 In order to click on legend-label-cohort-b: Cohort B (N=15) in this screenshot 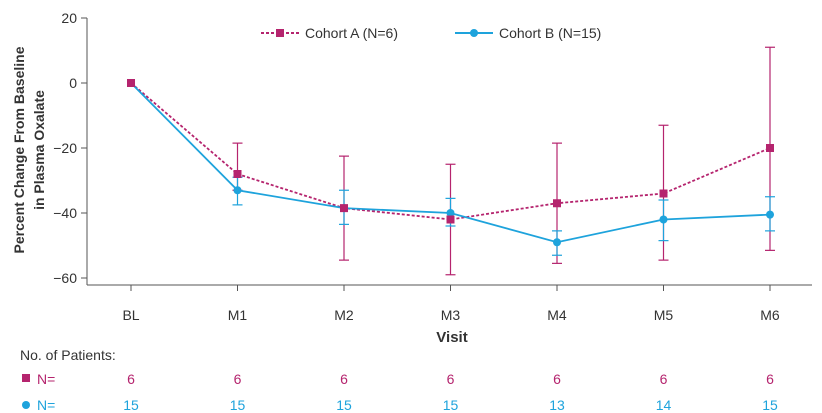, I will do `click(550, 33)`.